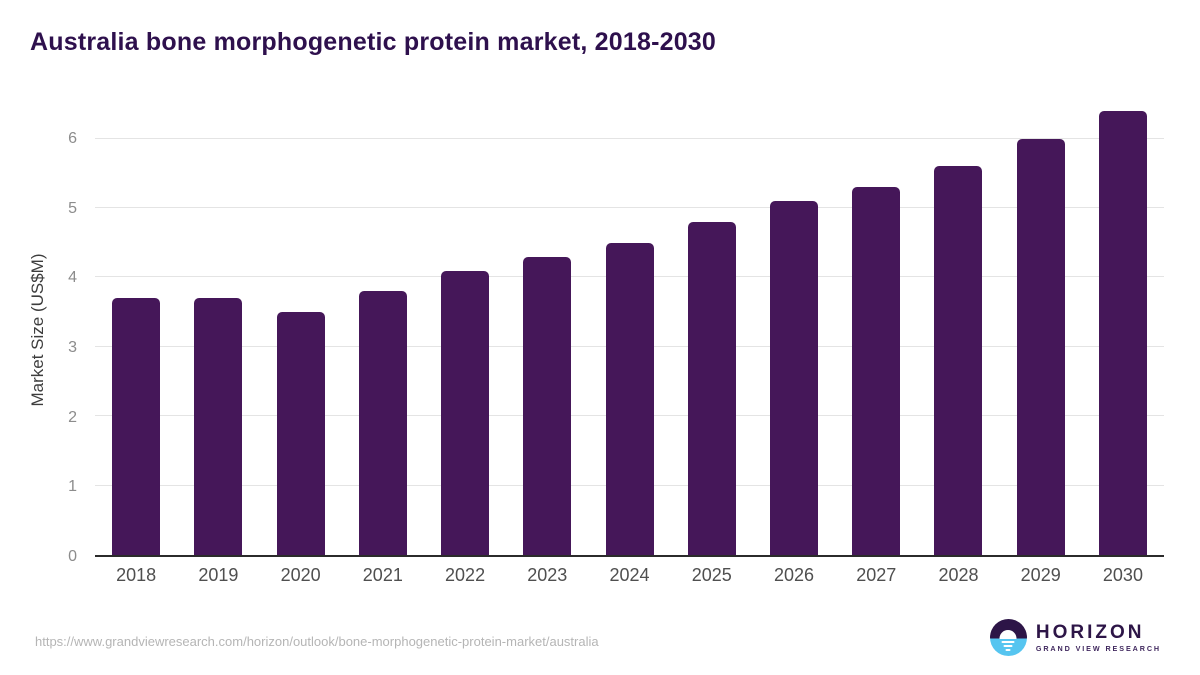  What do you see at coordinates (382, 423) in the screenshot?
I see `bar-2021` at bounding box center [382, 423].